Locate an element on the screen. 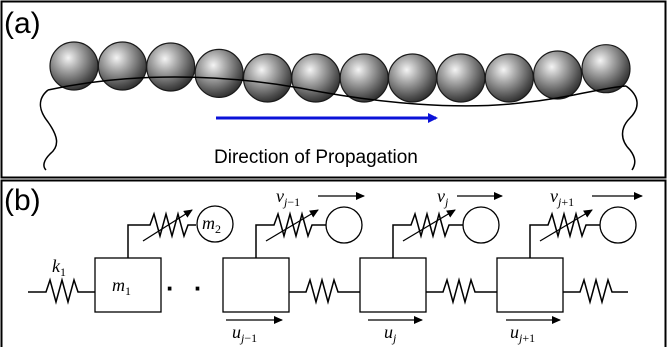 This screenshot has height=347, width=667. resonator-arrow-m1 is located at coordinates (167, 225).